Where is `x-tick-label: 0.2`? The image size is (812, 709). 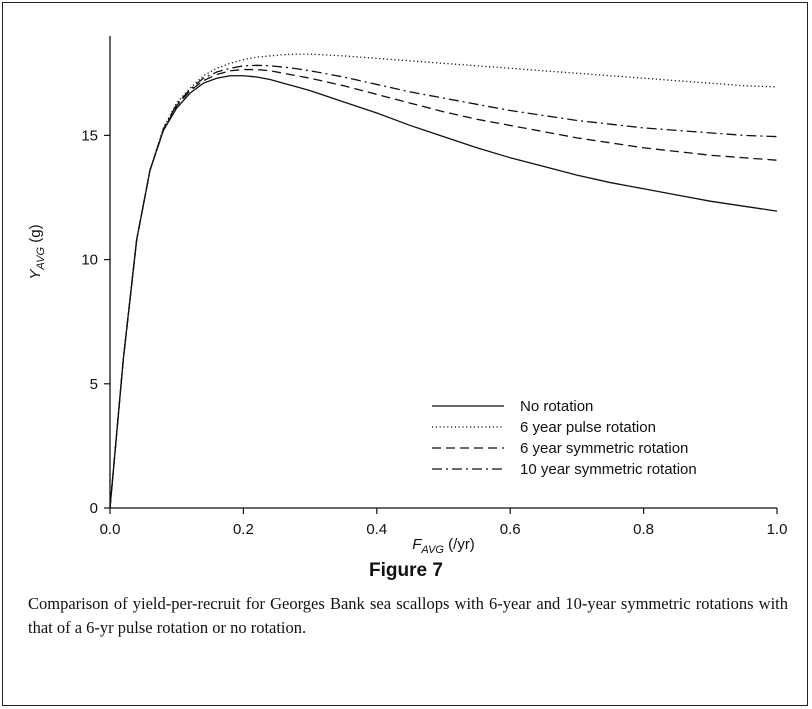 x-tick-label: 0.2 is located at coordinates (243, 529).